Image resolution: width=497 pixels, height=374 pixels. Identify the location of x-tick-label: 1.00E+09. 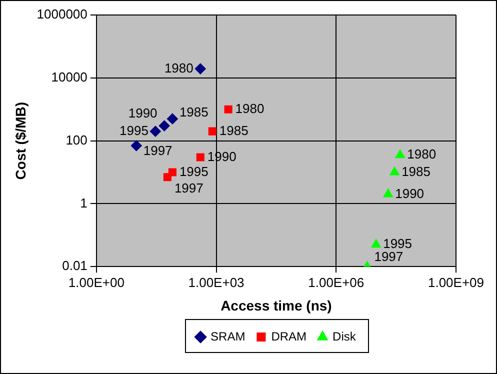
(456, 282).